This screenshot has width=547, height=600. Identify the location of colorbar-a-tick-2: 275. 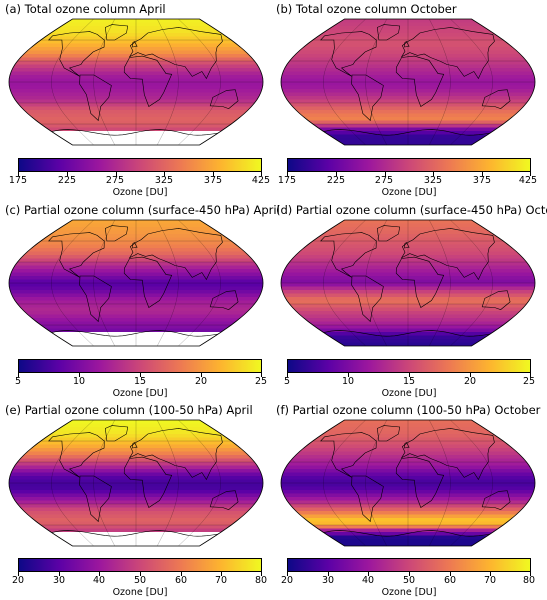
(115, 180).